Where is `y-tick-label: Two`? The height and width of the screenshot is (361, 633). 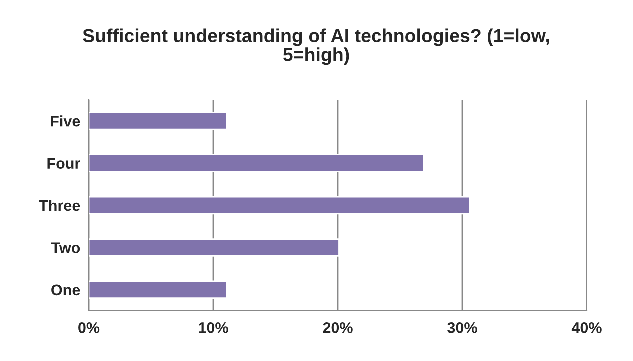
y-tick-label: Two is located at coordinates (65, 248).